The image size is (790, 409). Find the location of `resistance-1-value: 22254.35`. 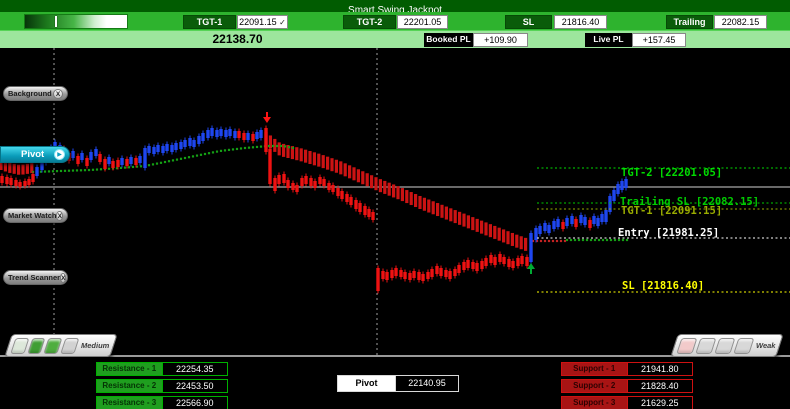

resistance-1-value: 22254.35 is located at coordinates (194, 369).